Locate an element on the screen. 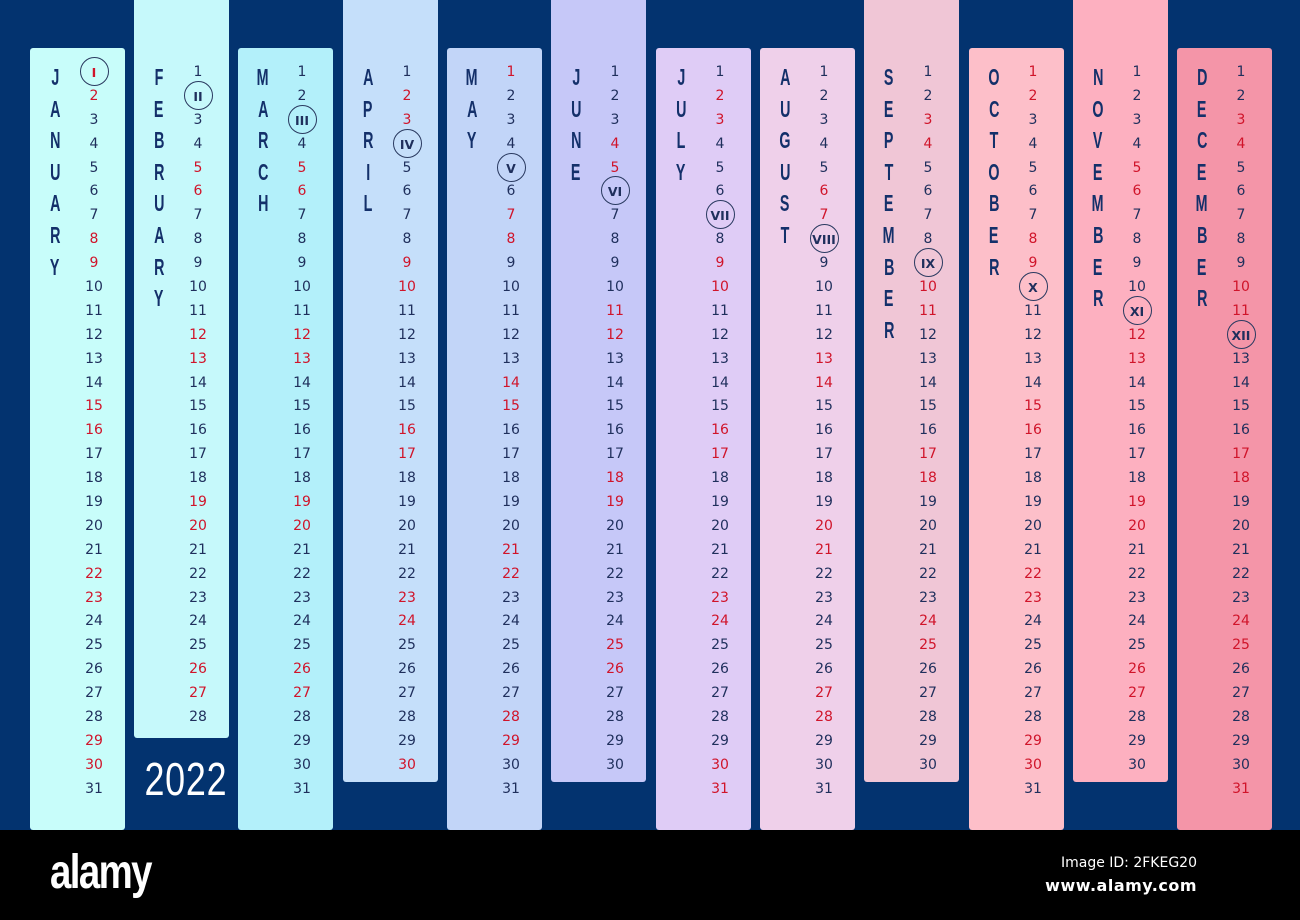 This screenshot has width=1300, height=920. weekend-day: 7 is located at coordinates (511, 215).